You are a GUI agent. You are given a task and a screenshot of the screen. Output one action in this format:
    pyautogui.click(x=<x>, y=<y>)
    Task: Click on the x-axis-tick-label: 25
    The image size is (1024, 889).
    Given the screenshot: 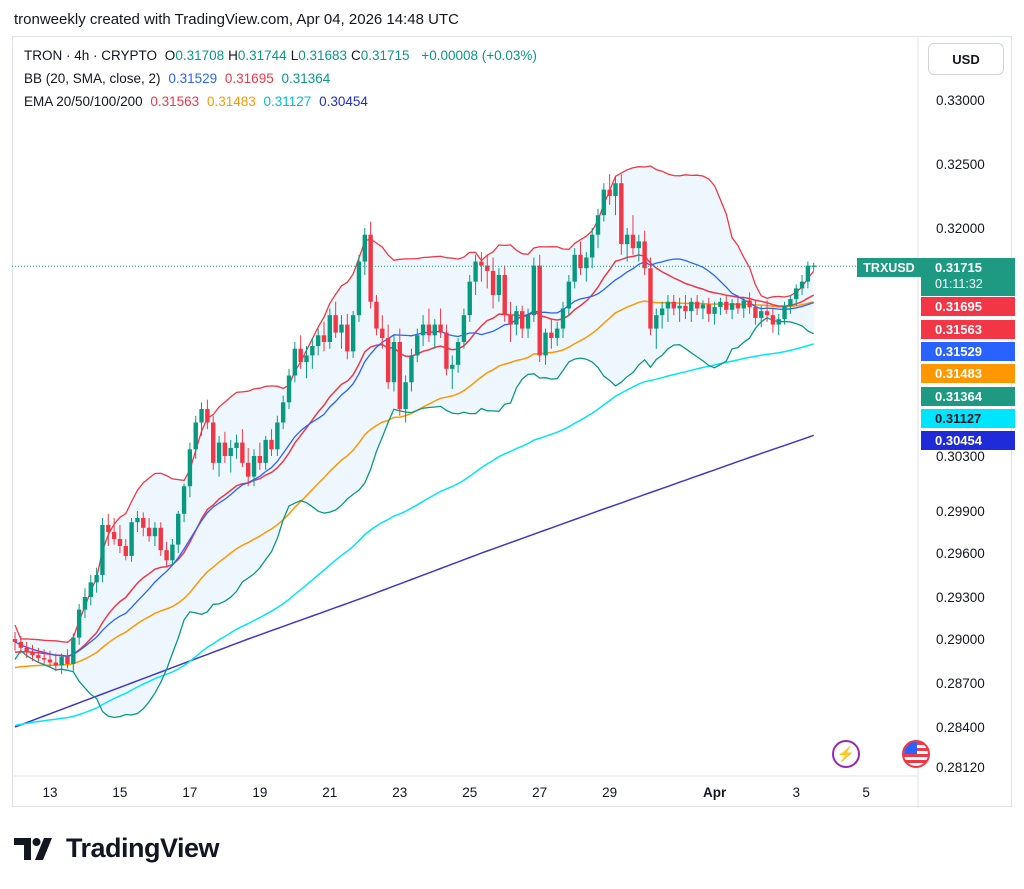 What is the action you would take?
    pyautogui.click(x=469, y=792)
    